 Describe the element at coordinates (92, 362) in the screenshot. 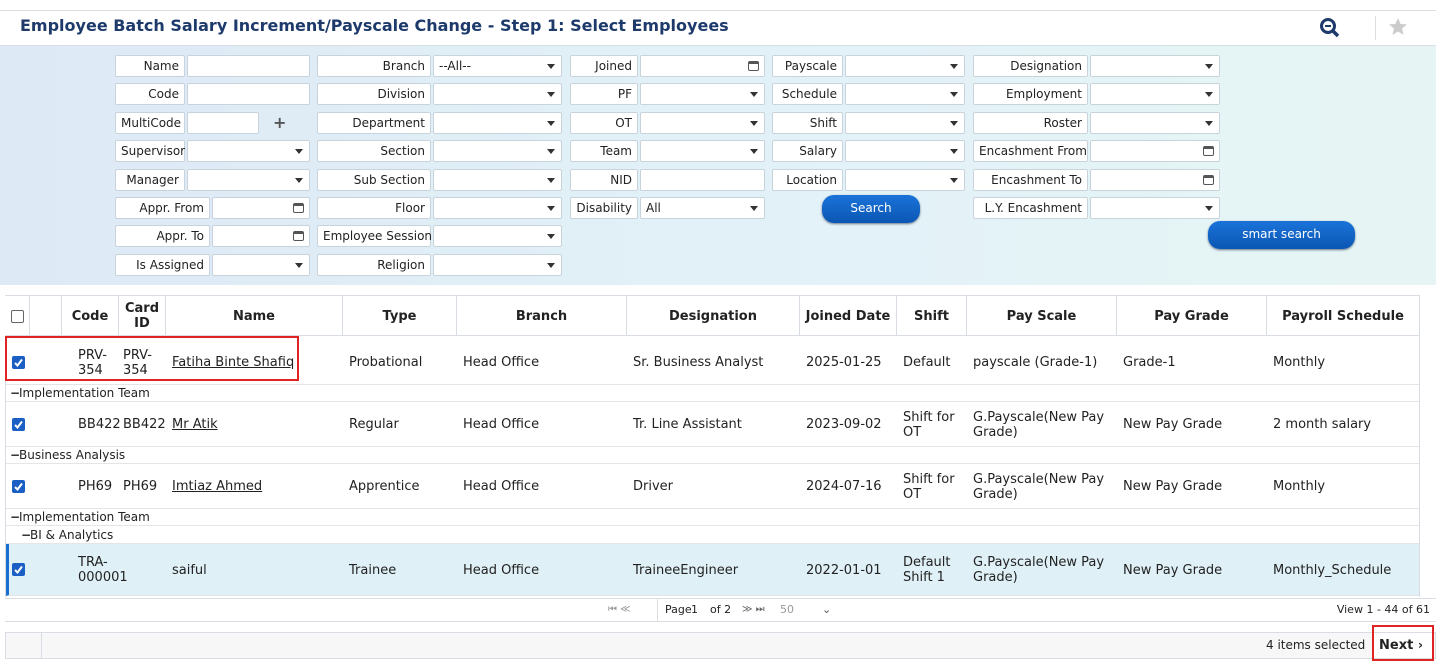

I see `cell: PRV-354` at that location.